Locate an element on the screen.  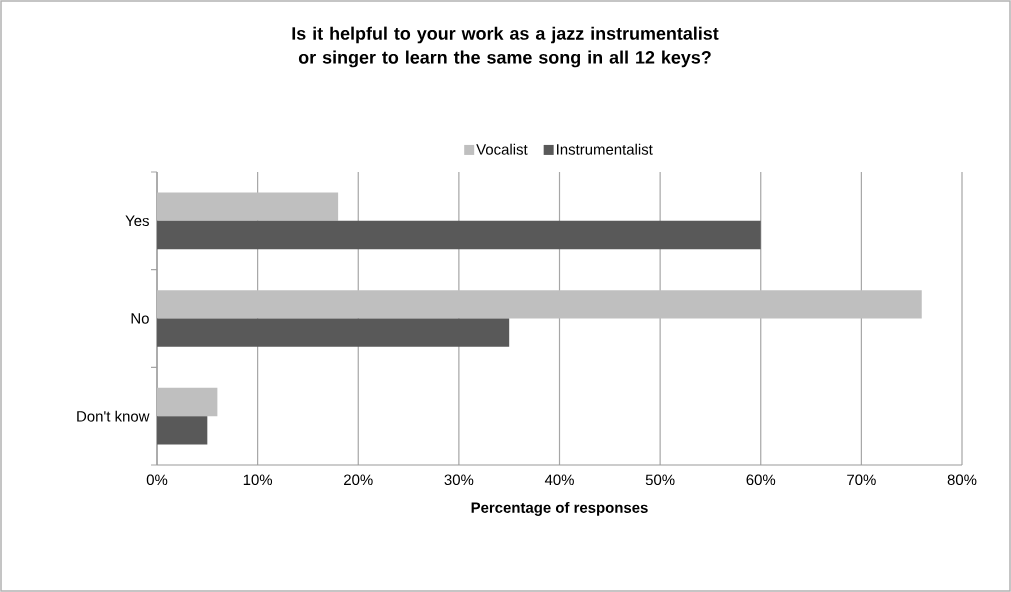
legend-label: Vocalist is located at coordinates (502, 149).